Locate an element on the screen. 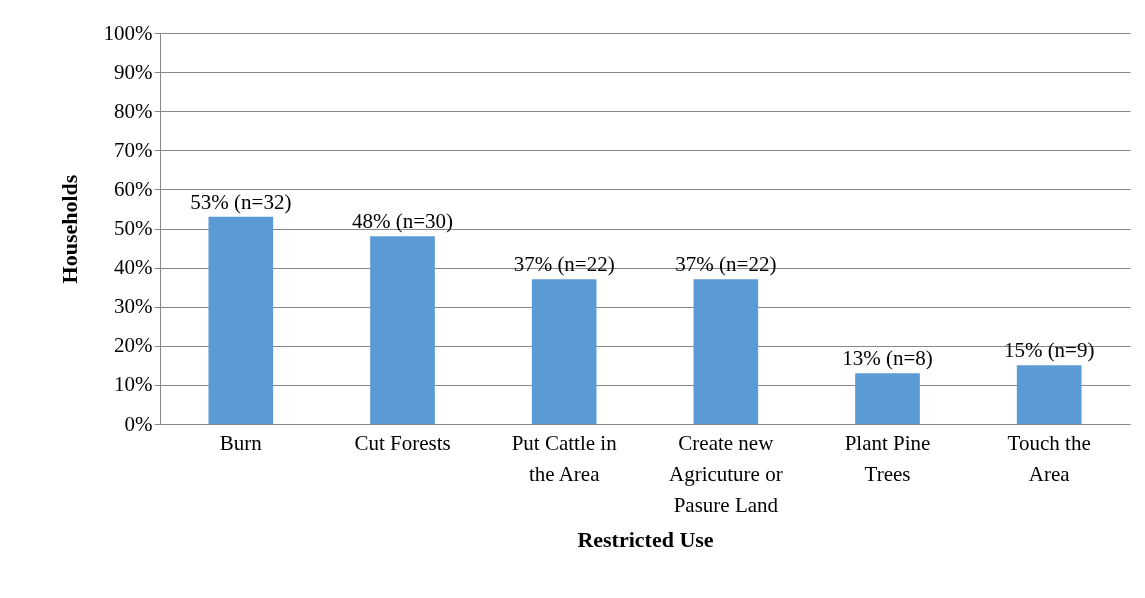 The width and height of the screenshot is (1145, 598). x-tick-label: Create new Agricuture or Pasure Land is located at coordinates (725, 473).